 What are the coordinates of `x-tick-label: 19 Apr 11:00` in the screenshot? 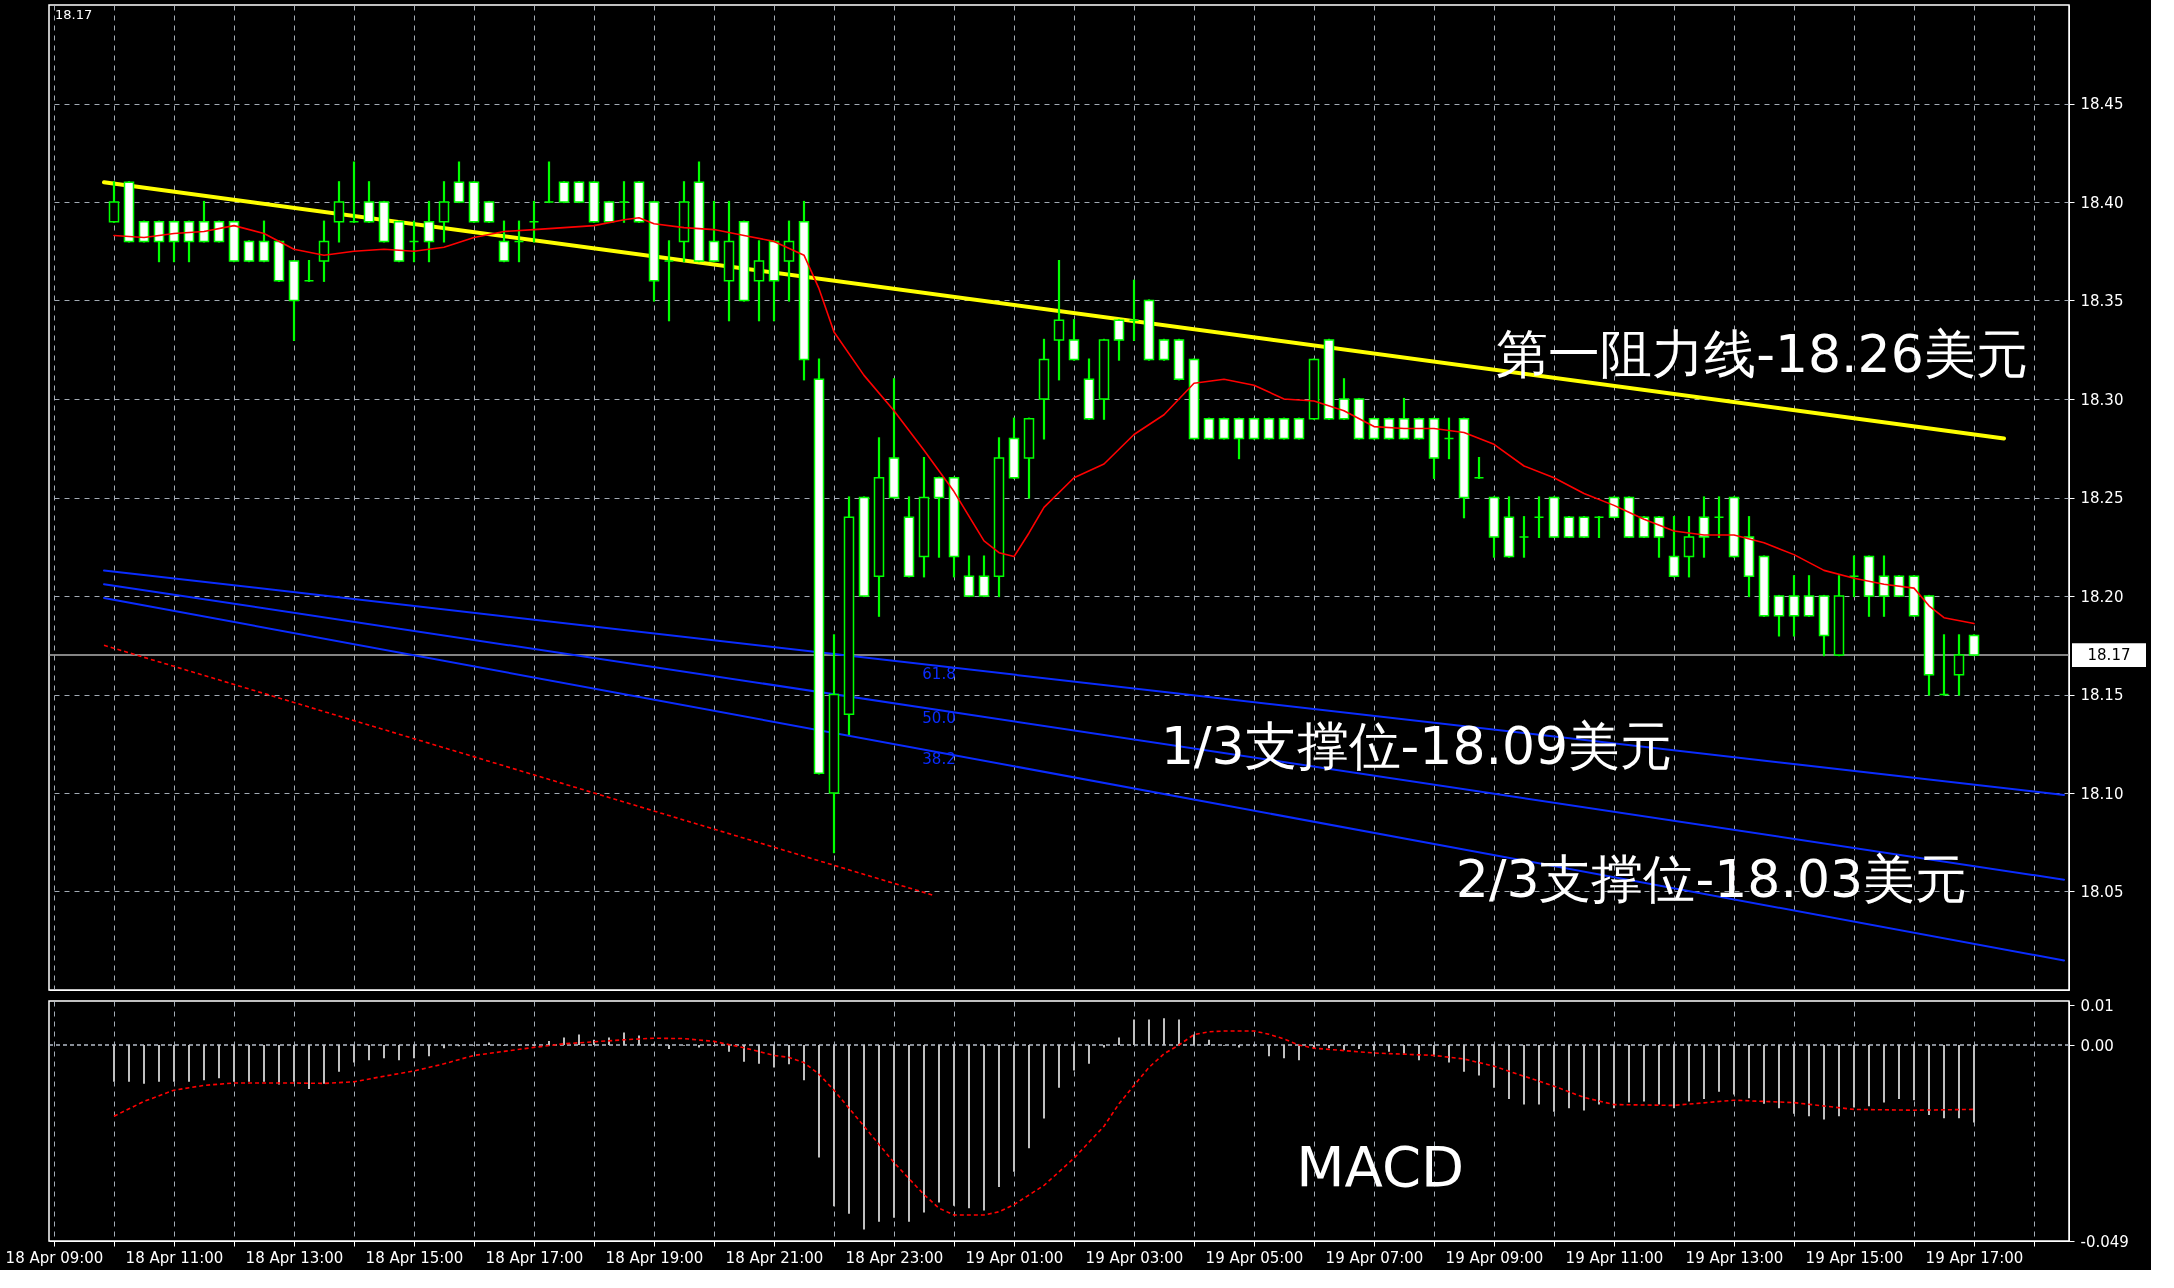 It's located at (1614, 1257).